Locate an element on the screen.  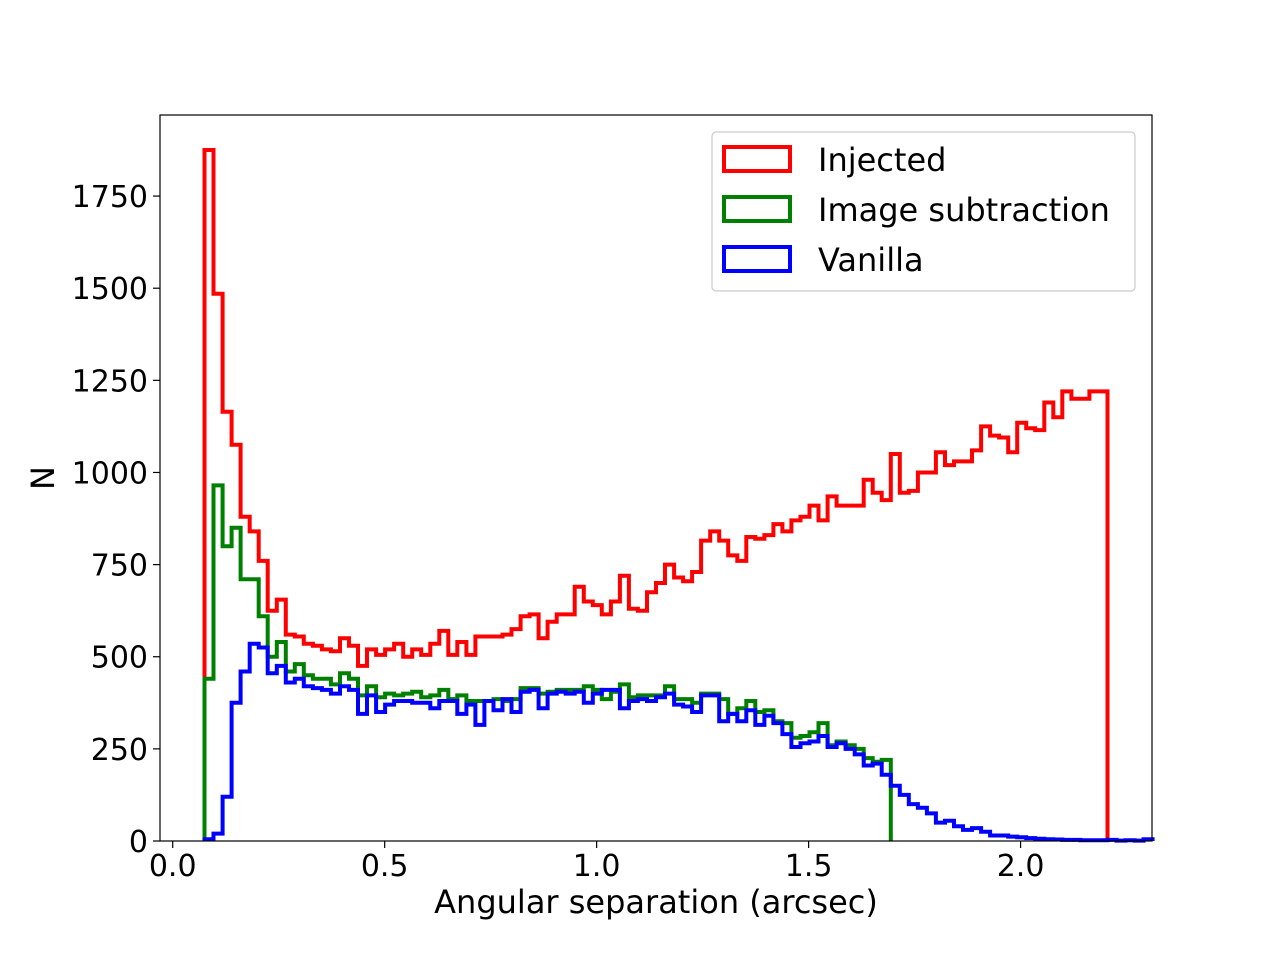
y-axis-label: N is located at coordinates (43, 478).